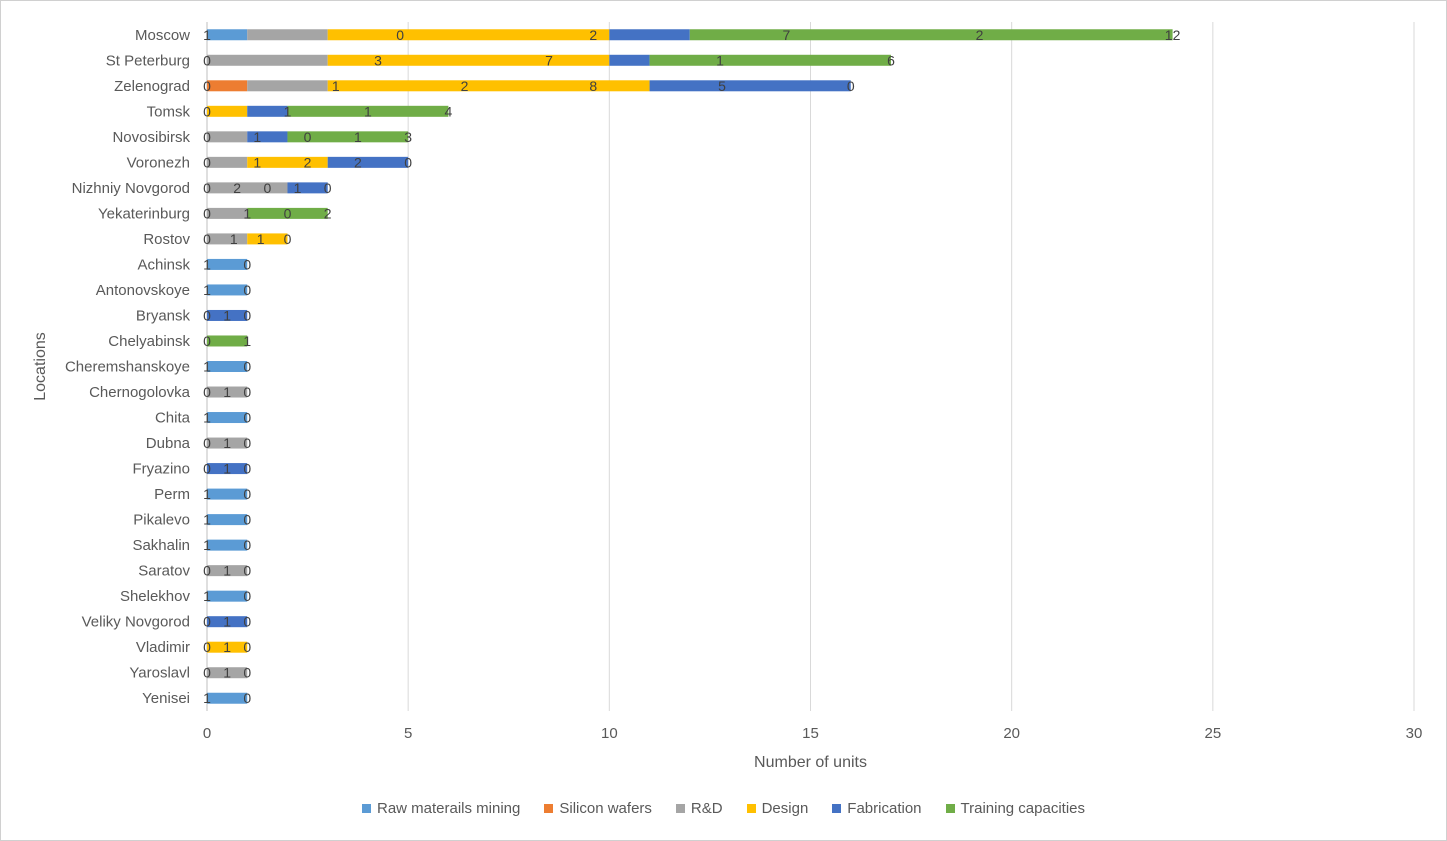 The width and height of the screenshot is (1447, 841). I want to click on x-tick-label: 15, so click(810, 733).